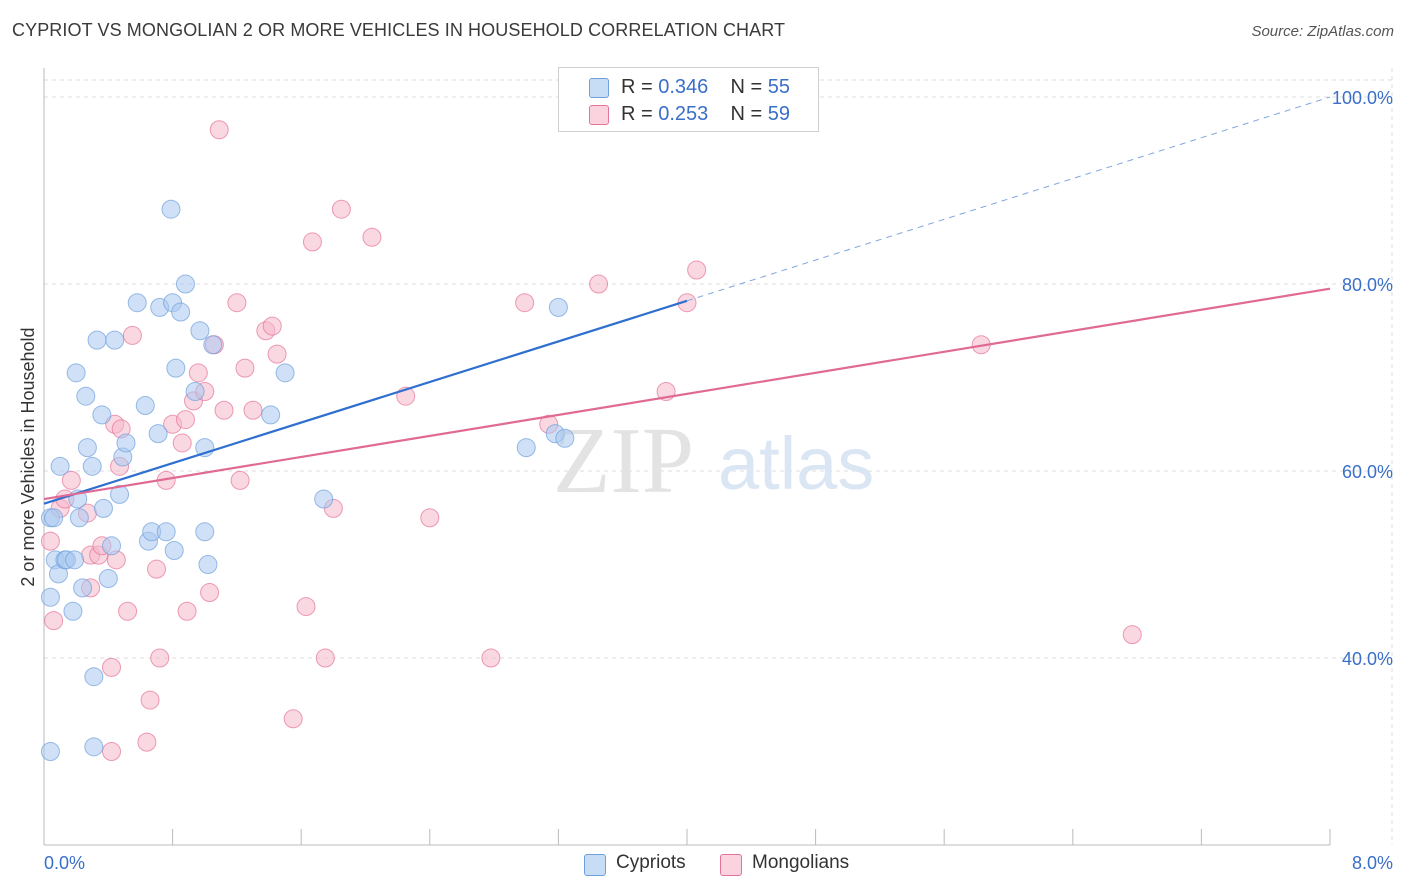 Image resolution: width=1406 pixels, height=892 pixels. Describe the element at coordinates (599, 115) in the screenshot. I see `legend-swatch-mongolians` at that location.